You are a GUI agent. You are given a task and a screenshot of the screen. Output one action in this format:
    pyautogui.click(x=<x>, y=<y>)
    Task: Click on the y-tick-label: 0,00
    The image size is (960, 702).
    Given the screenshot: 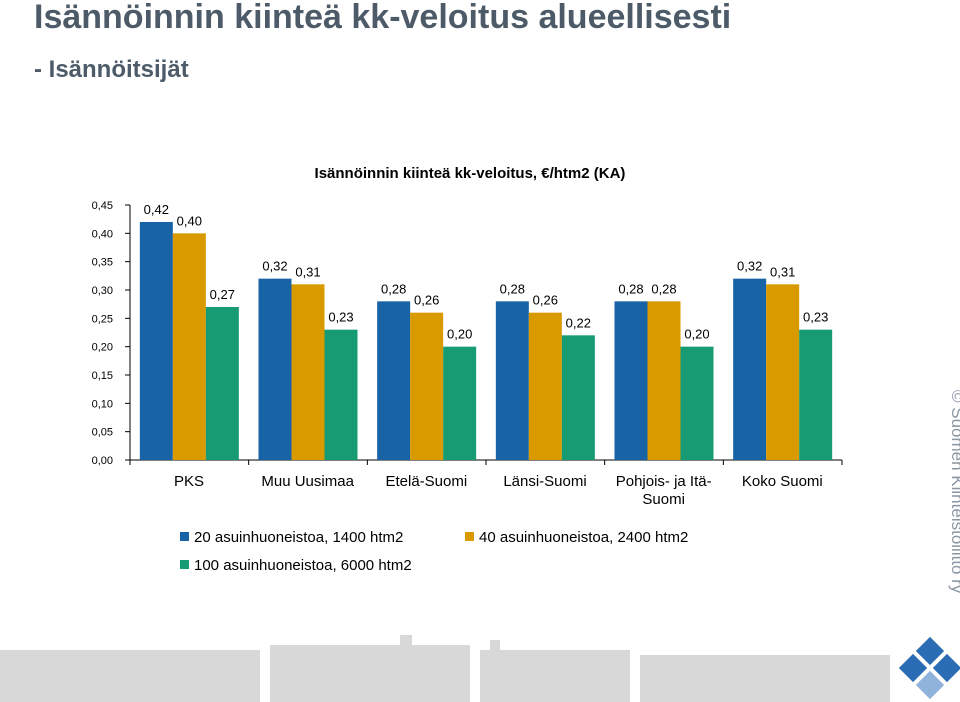 What is the action you would take?
    pyautogui.click(x=102, y=461)
    